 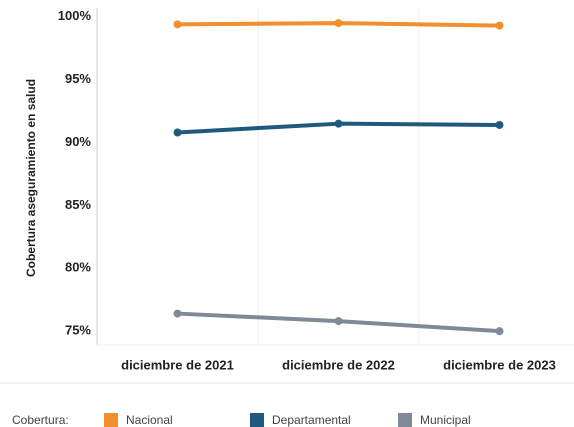 I want to click on y-tick-label: 100%, so click(x=75, y=15).